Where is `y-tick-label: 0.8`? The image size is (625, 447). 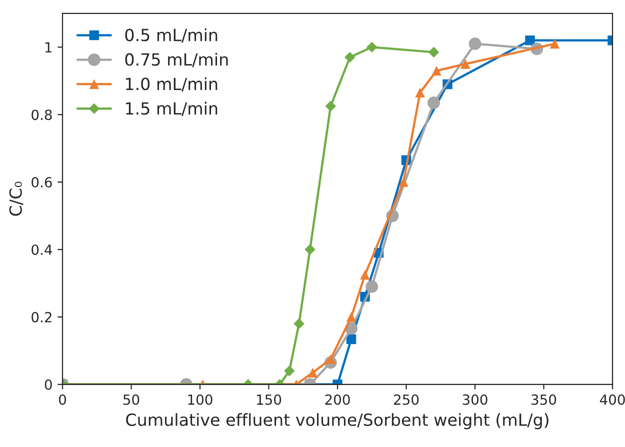 y-tick-label: 0.8 is located at coordinates (42, 115).